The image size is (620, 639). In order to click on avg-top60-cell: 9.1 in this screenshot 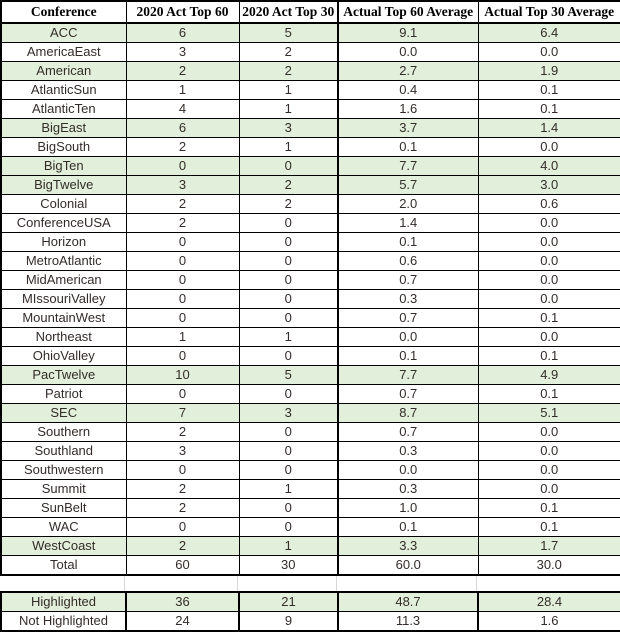, I will do `click(408, 32)`.